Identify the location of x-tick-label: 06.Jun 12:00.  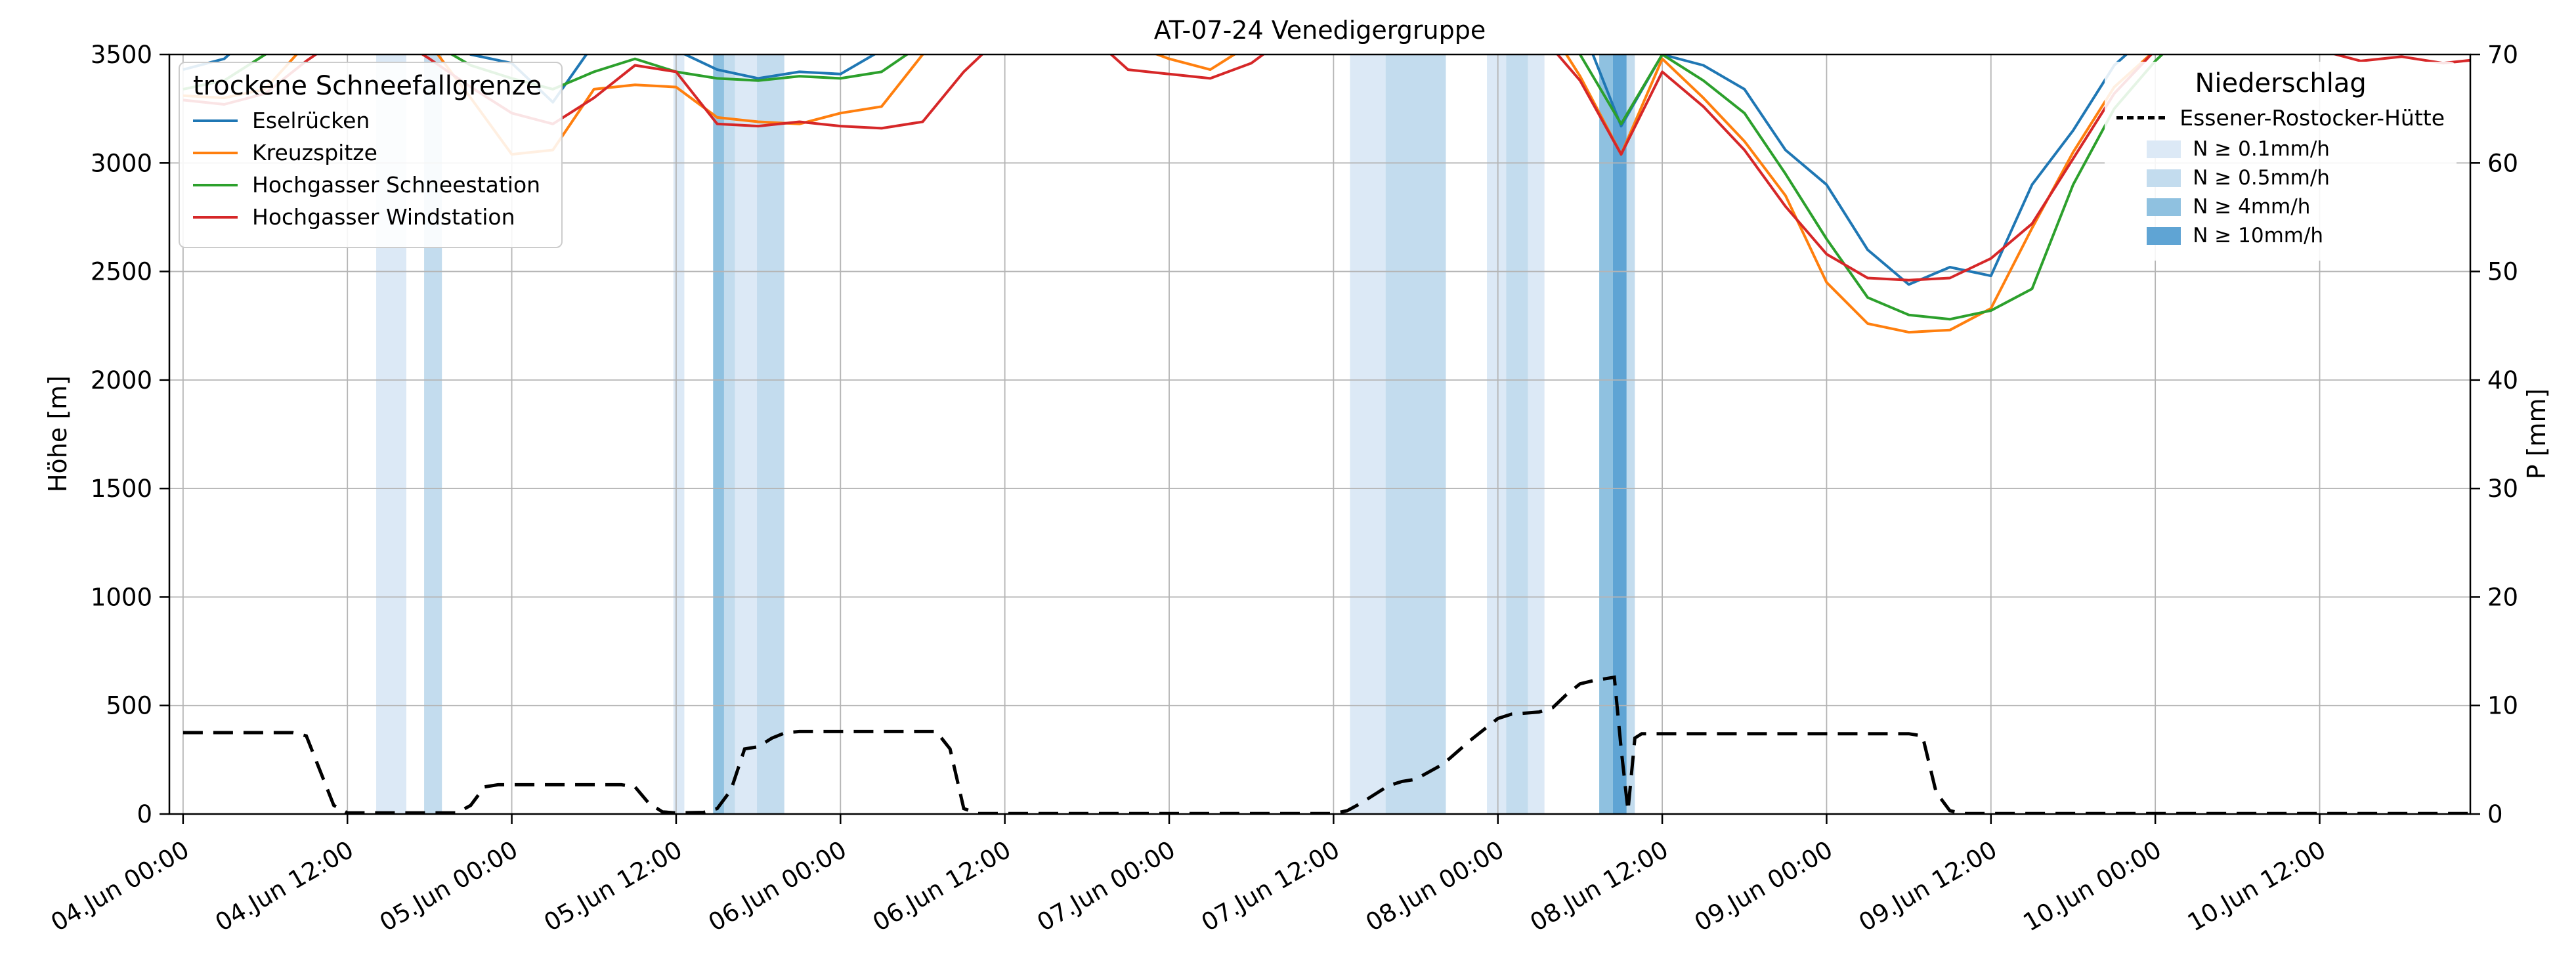
(942, 886).